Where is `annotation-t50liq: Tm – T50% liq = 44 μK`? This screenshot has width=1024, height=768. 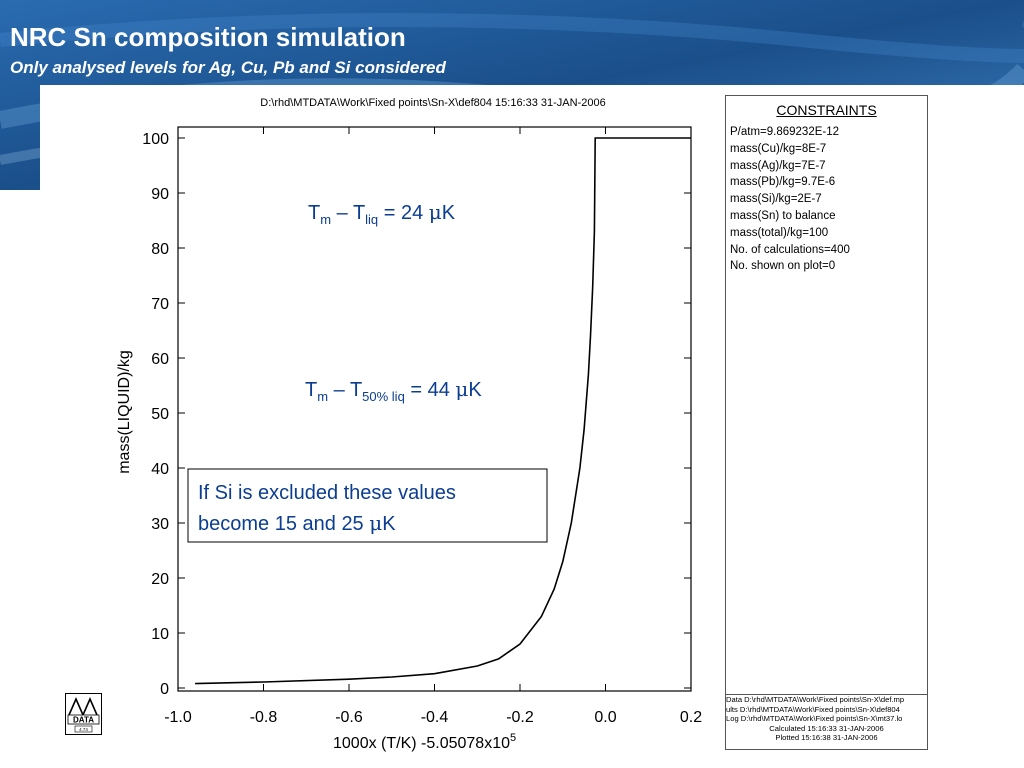
annotation-t50liq: Tm – T50% liq = 44 μK is located at coordinates (393, 390).